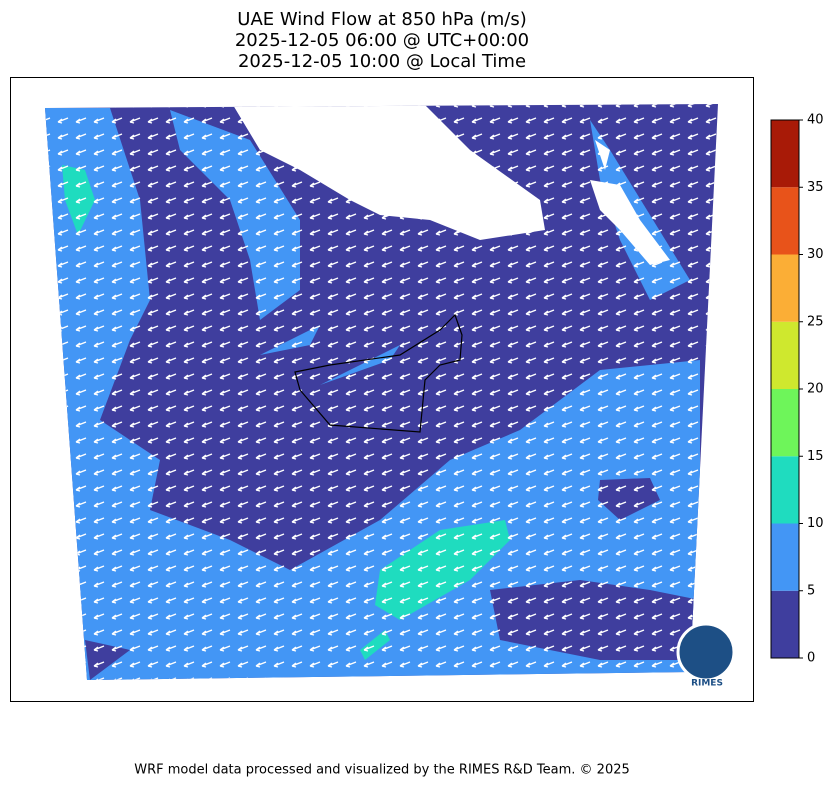  What do you see at coordinates (811, 590) in the screenshot?
I see `colorbar-tick-label: 5` at bounding box center [811, 590].